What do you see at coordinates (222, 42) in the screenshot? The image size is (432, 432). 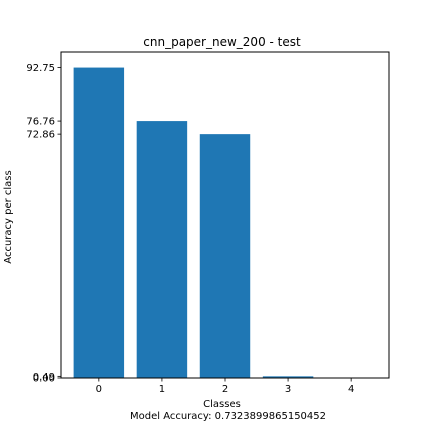 I see `chart-title: cnn_paper_new_200 - test` at bounding box center [222, 42].